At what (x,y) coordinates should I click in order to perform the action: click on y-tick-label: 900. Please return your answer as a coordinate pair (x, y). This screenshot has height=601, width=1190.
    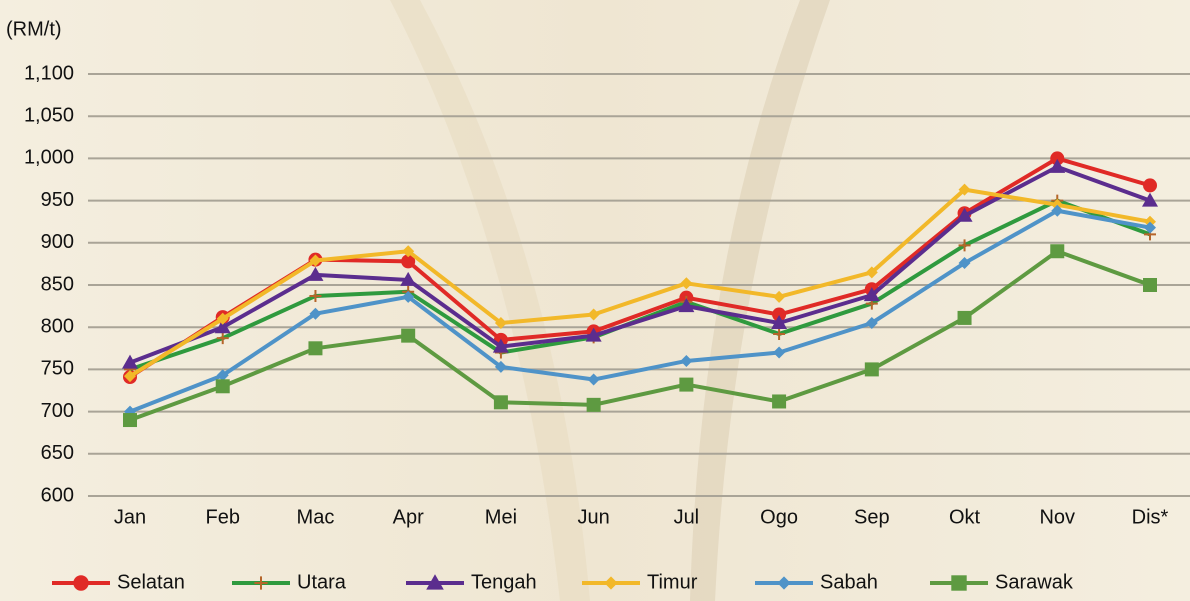
    Looking at the image, I should click on (57, 242).